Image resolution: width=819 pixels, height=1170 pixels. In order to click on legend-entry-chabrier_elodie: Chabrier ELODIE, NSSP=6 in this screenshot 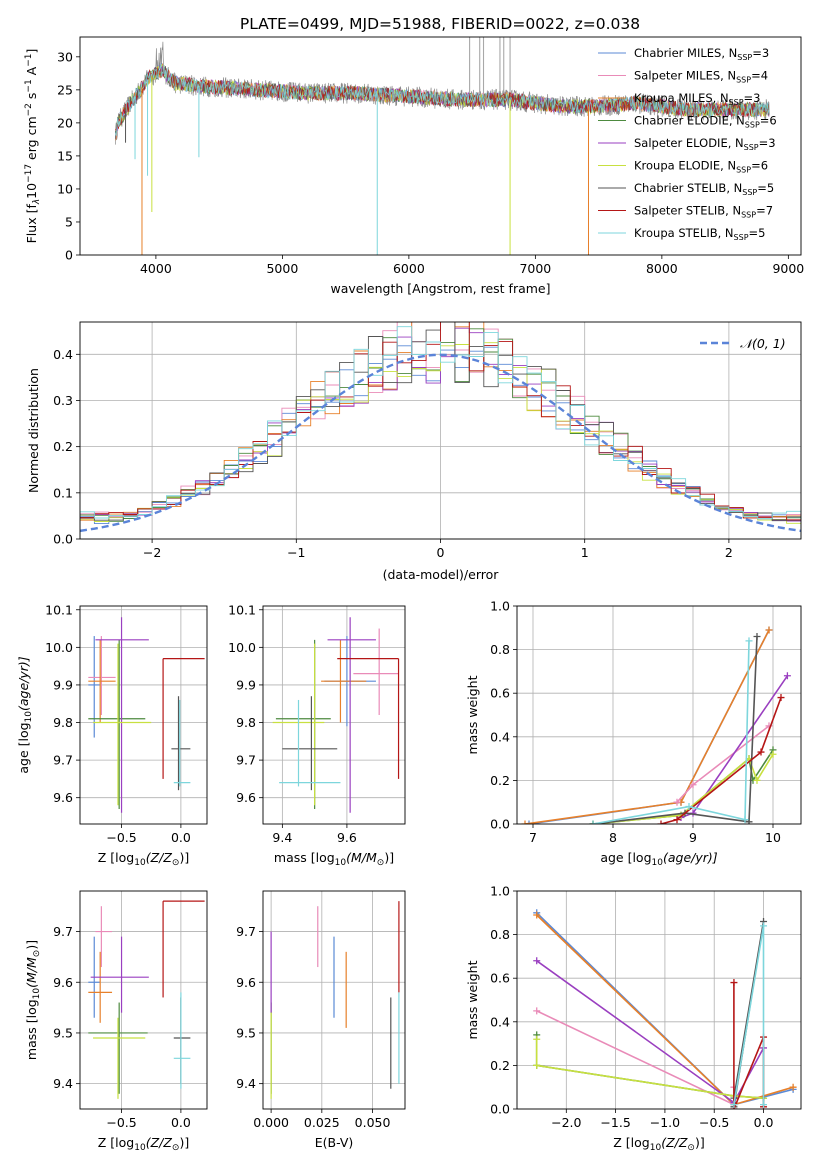, I will do `click(705, 122)`.